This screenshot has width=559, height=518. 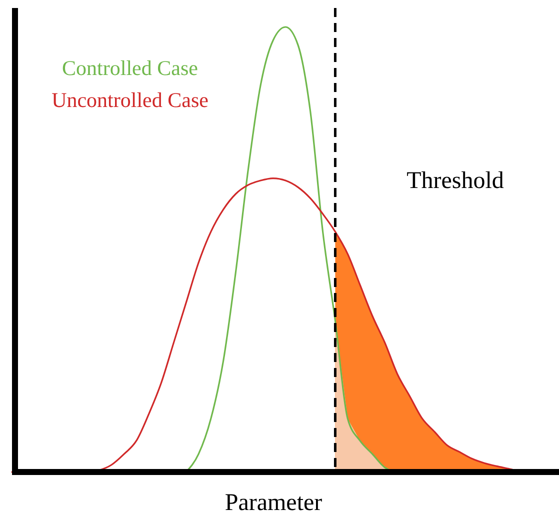 What do you see at coordinates (130, 68) in the screenshot?
I see `text: Controlled Case` at bounding box center [130, 68].